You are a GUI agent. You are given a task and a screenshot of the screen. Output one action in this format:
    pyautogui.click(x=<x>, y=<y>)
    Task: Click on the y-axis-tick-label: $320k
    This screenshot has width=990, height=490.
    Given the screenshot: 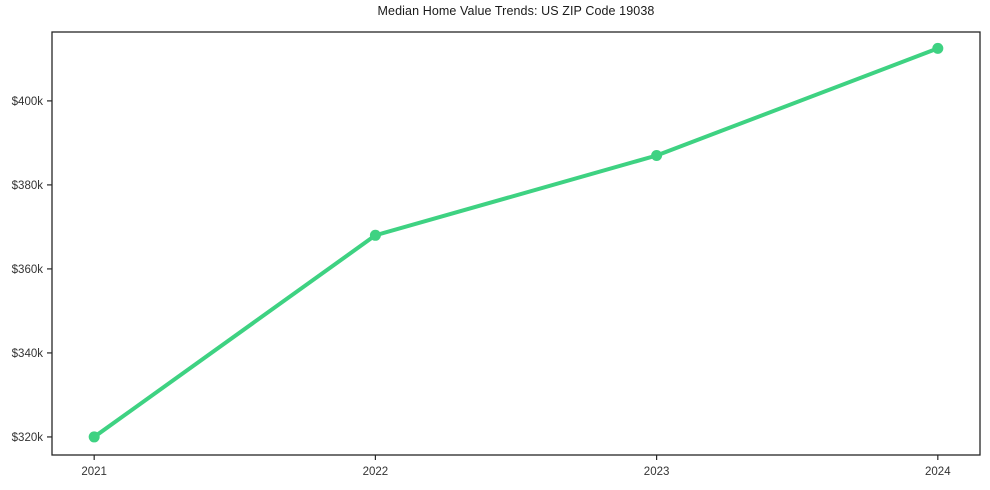 What is the action you would take?
    pyautogui.click(x=28, y=438)
    